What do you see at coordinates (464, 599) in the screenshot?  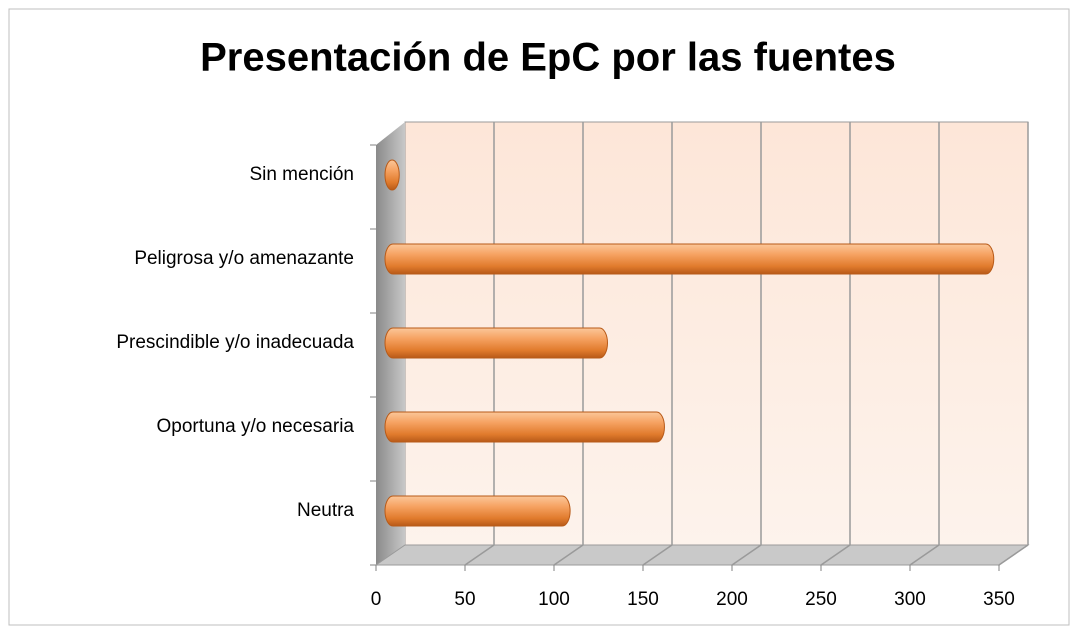 I see `x-tick-label: 50` at bounding box center [464, 599].